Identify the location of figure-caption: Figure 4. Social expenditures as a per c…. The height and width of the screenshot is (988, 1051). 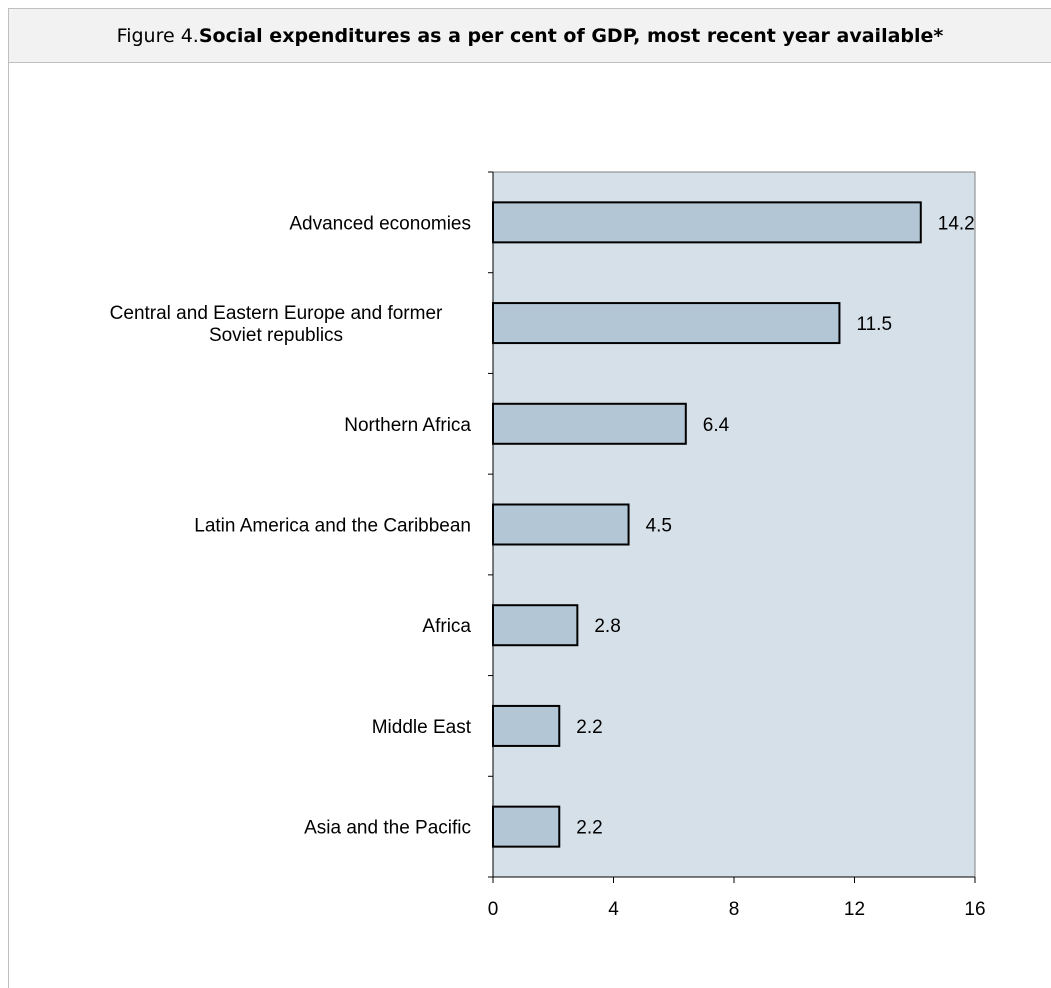
(530, 36).